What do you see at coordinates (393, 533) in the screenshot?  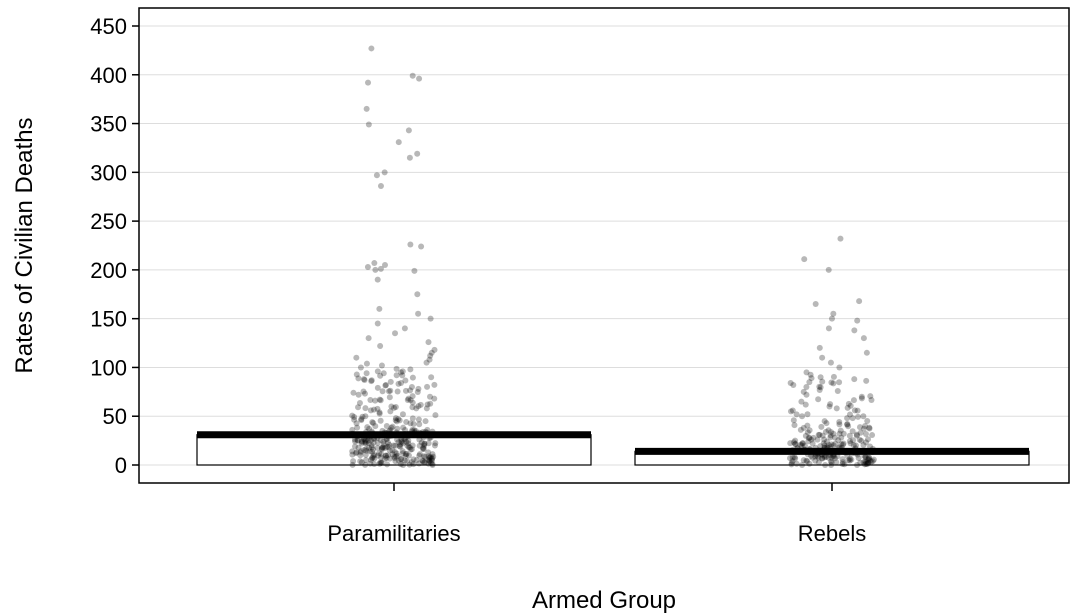 I see `x-tick-label-paramilitaries: Paramilitaries` at bounding box center [393, 533].